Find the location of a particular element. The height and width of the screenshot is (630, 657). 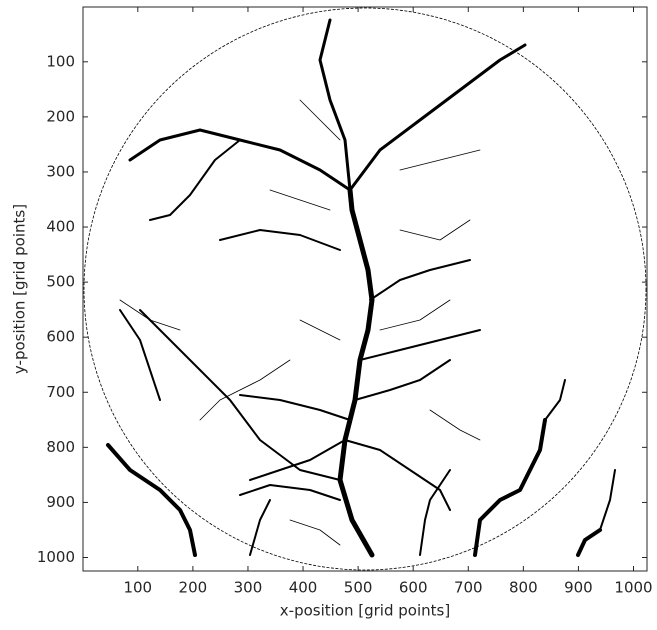

y-tick-label: 600 is located at coordinates (60, 337).